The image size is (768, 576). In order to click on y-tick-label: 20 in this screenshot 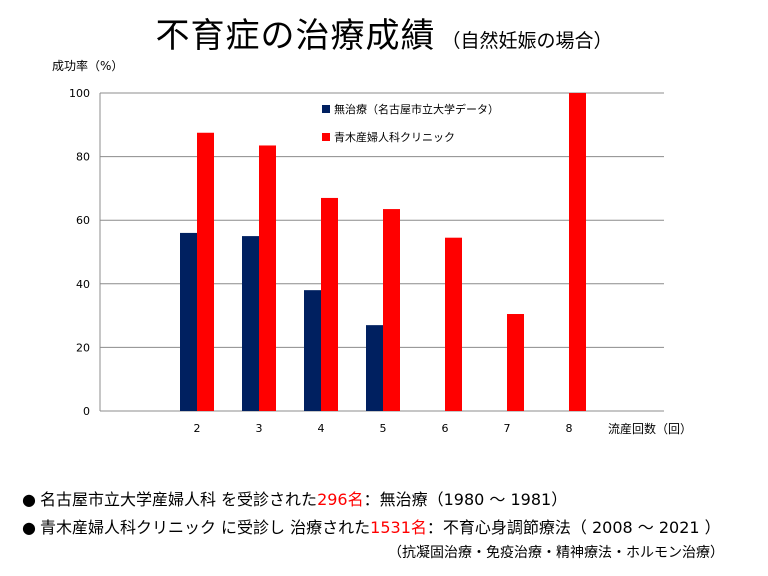, I will do `click(83, 347)`.